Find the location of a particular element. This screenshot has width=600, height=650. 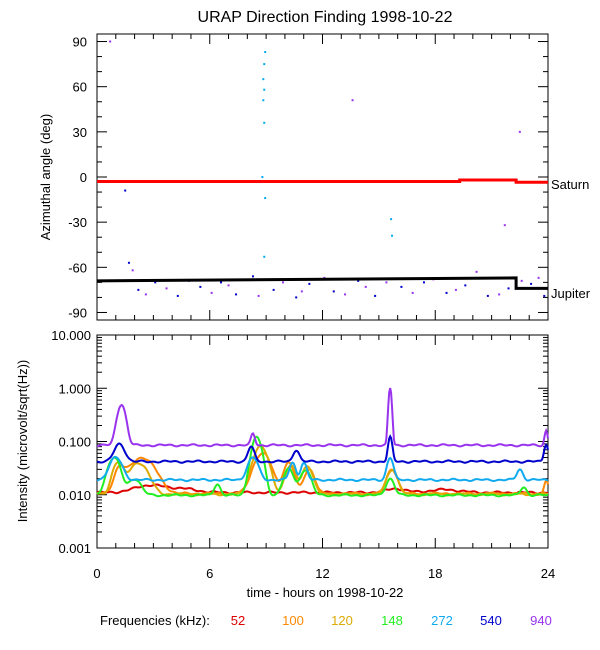

azimuth-y-tick-label: -60 is located at coordinates (77, 267).